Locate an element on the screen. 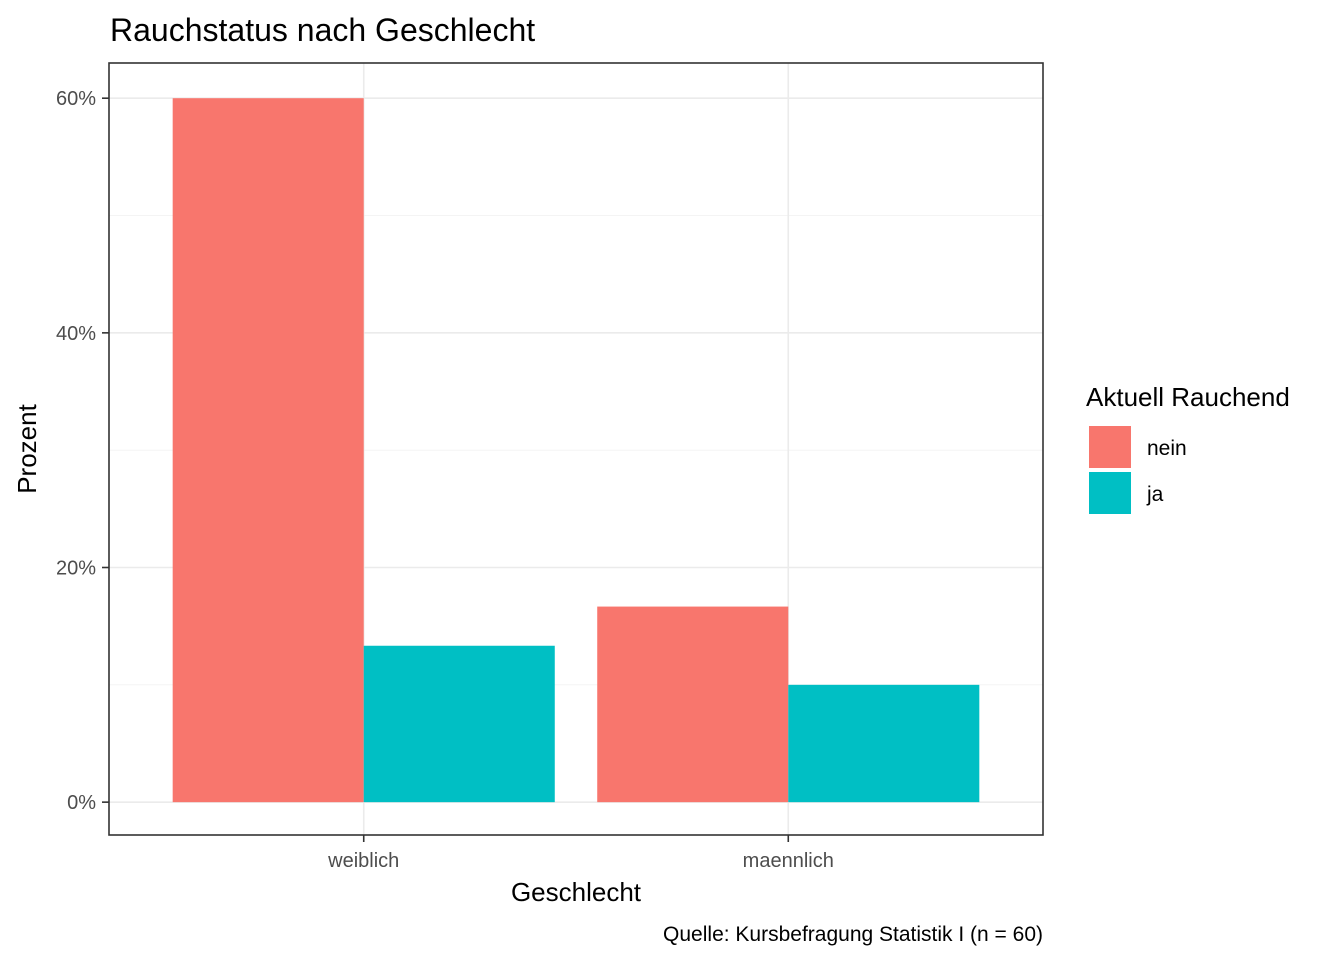  legend: Aktuell Rauchend nein ja is located at coordinates (1188, 448).